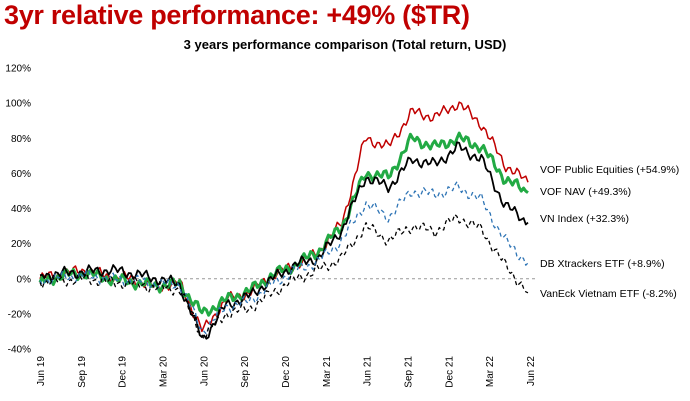 The image size is (690, 401). I want to click on y-tick-label: -20%, so click(19, 314).